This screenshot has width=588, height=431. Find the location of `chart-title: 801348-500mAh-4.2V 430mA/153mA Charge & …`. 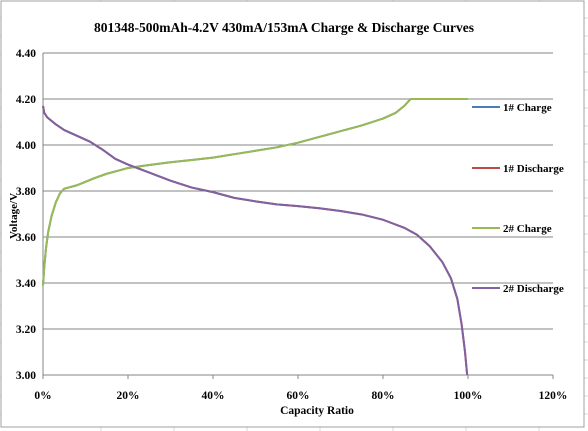

chart-title: 801348-500mAh-4.2V 430mA/153mA Charge & … is located at coordinates (284, 27).